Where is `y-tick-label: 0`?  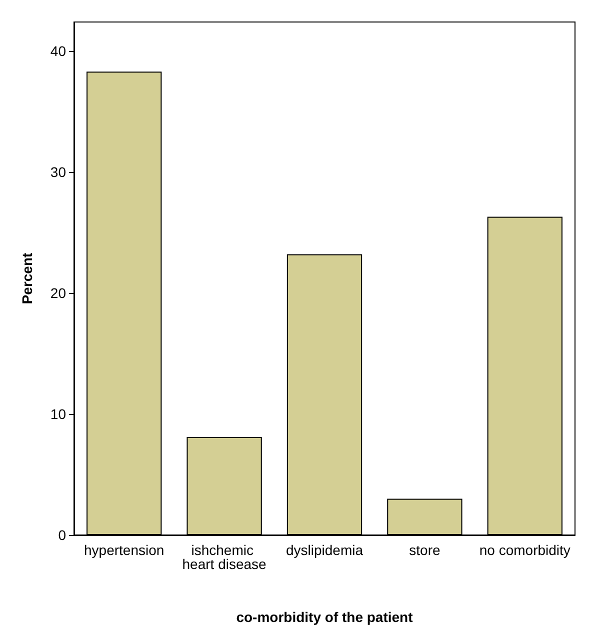
y-tick-label: 0 is located at coordinates (62, 535).